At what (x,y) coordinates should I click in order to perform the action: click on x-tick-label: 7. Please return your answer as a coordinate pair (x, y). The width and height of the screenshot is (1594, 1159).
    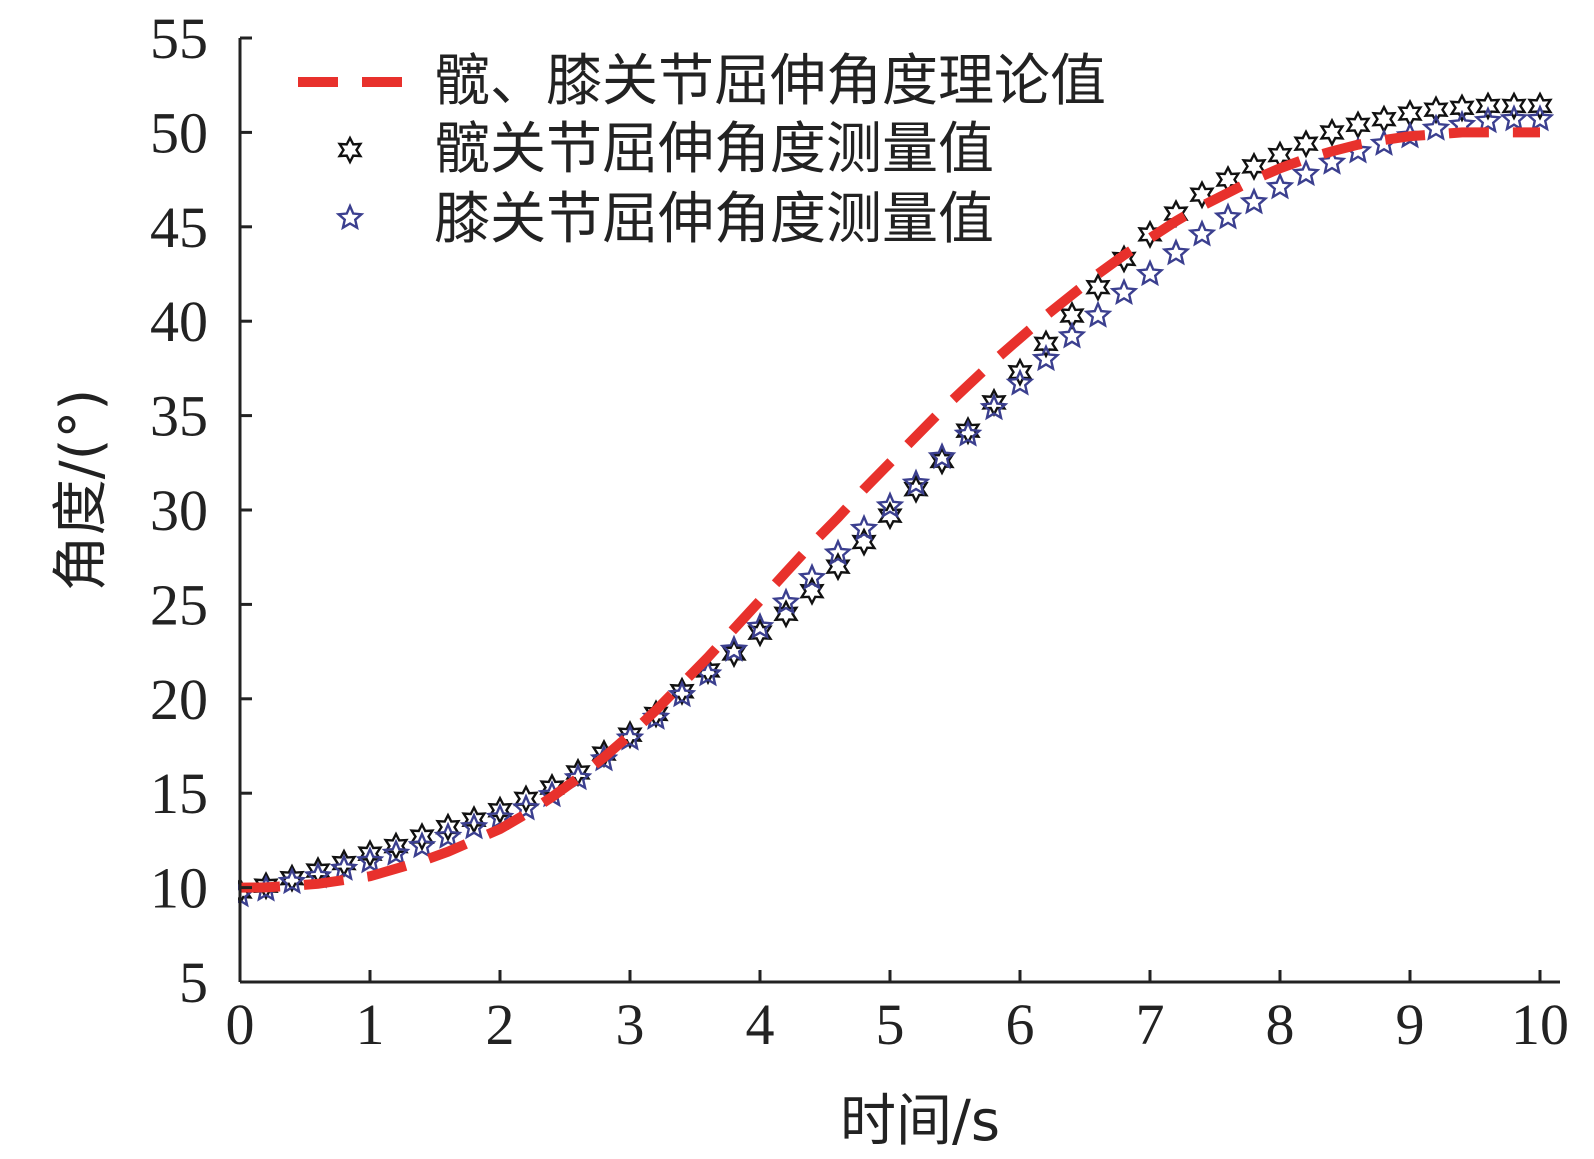
    Looking at the image, I should click on (1150, 1024).